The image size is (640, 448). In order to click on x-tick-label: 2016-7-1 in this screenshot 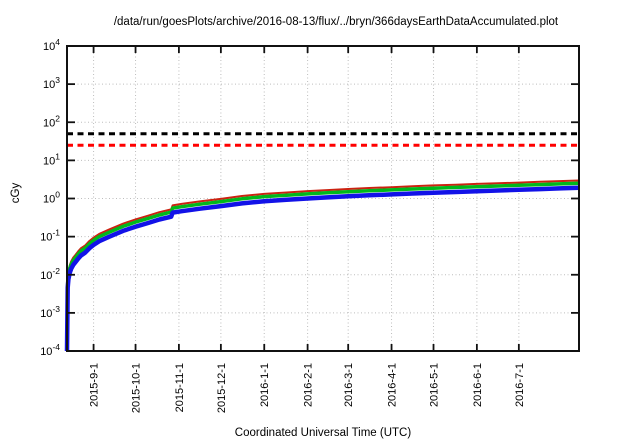, I will do `click(520, 385)`.